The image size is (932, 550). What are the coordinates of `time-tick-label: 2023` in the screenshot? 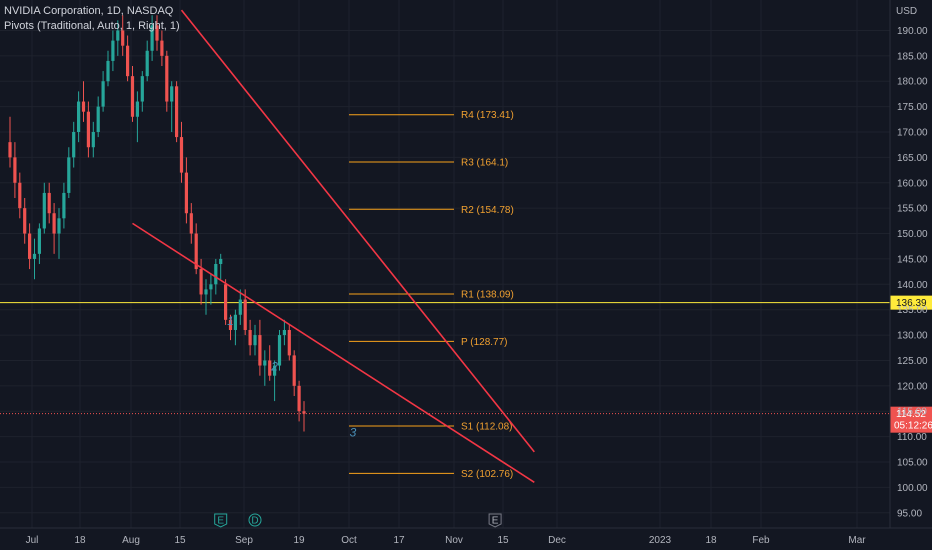 It's located at (660, 540).